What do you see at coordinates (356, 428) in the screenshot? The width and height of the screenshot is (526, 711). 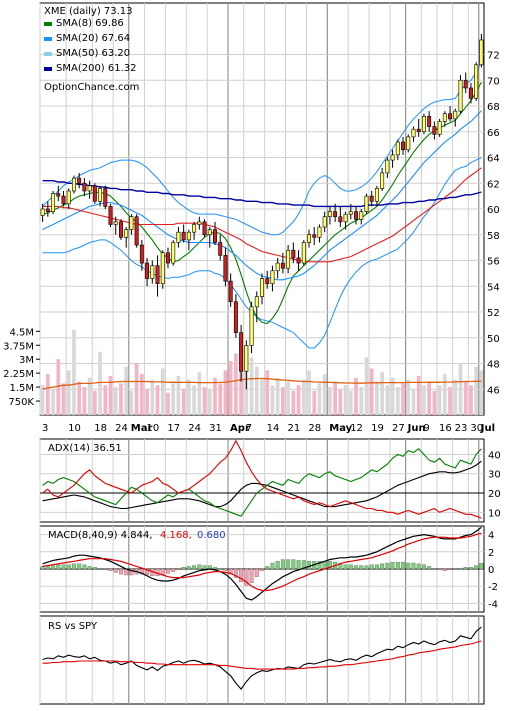 I see `x-tick-label: 12` at bounding box center [356, 428].